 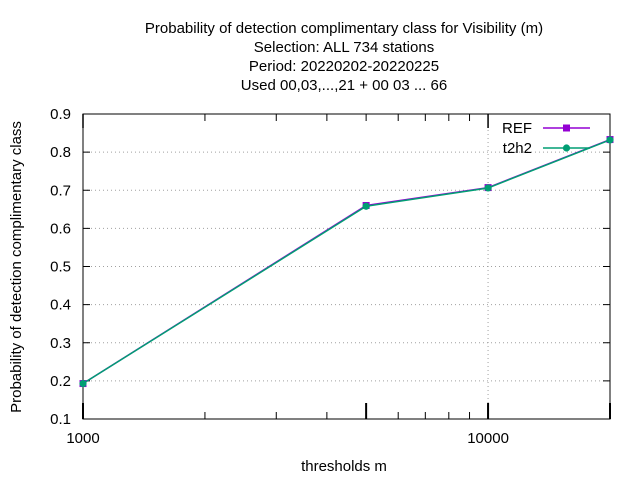 What do you see at coordinates (60, 190) in the screenshot?
I see `y-tick-label: 0.7` at bounding box center [60, 190].